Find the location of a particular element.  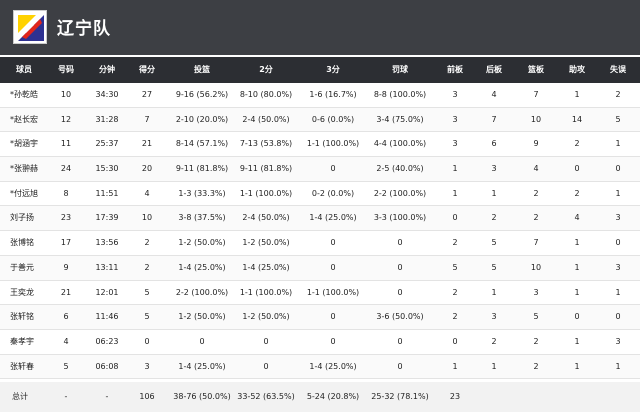

total-two: 33-52 (63.5%) is located at coordinates (266, 396).